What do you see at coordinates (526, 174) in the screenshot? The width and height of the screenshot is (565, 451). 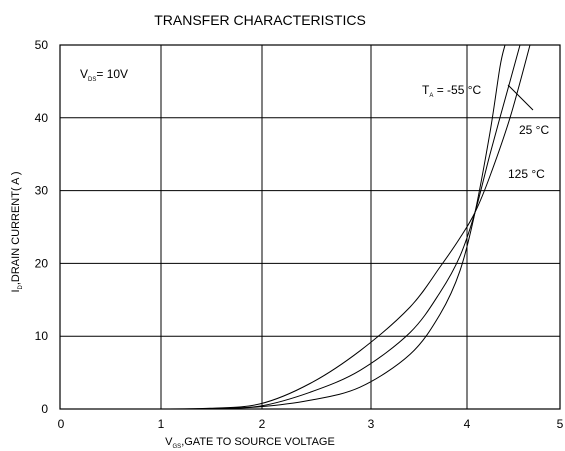 I see `series-label-125: 125 °C` at bounding box center [526, 174].